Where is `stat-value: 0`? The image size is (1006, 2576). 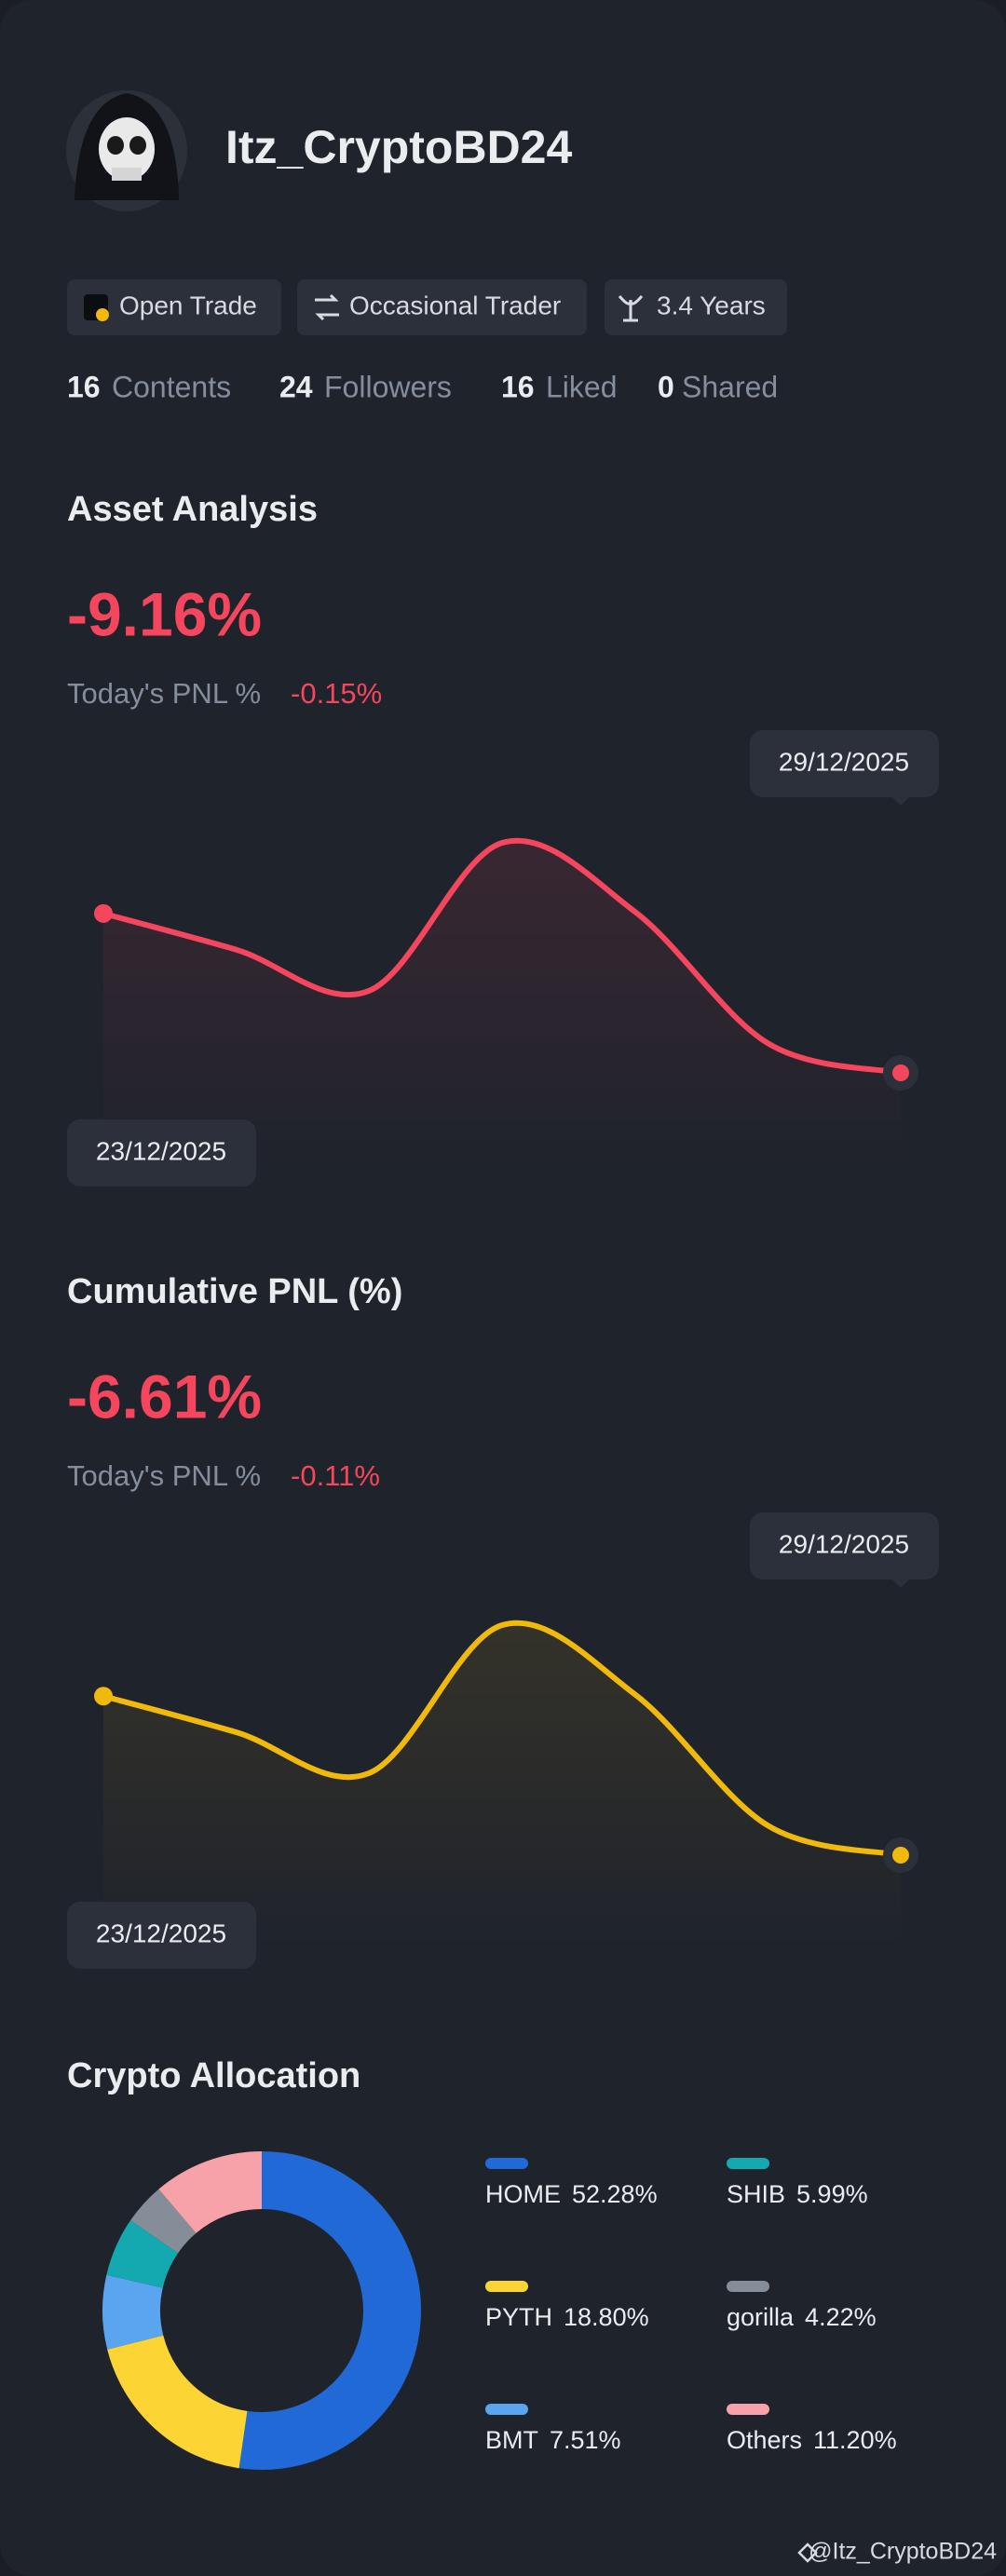
stat-value: 0 is located at coordinates (666, 386).